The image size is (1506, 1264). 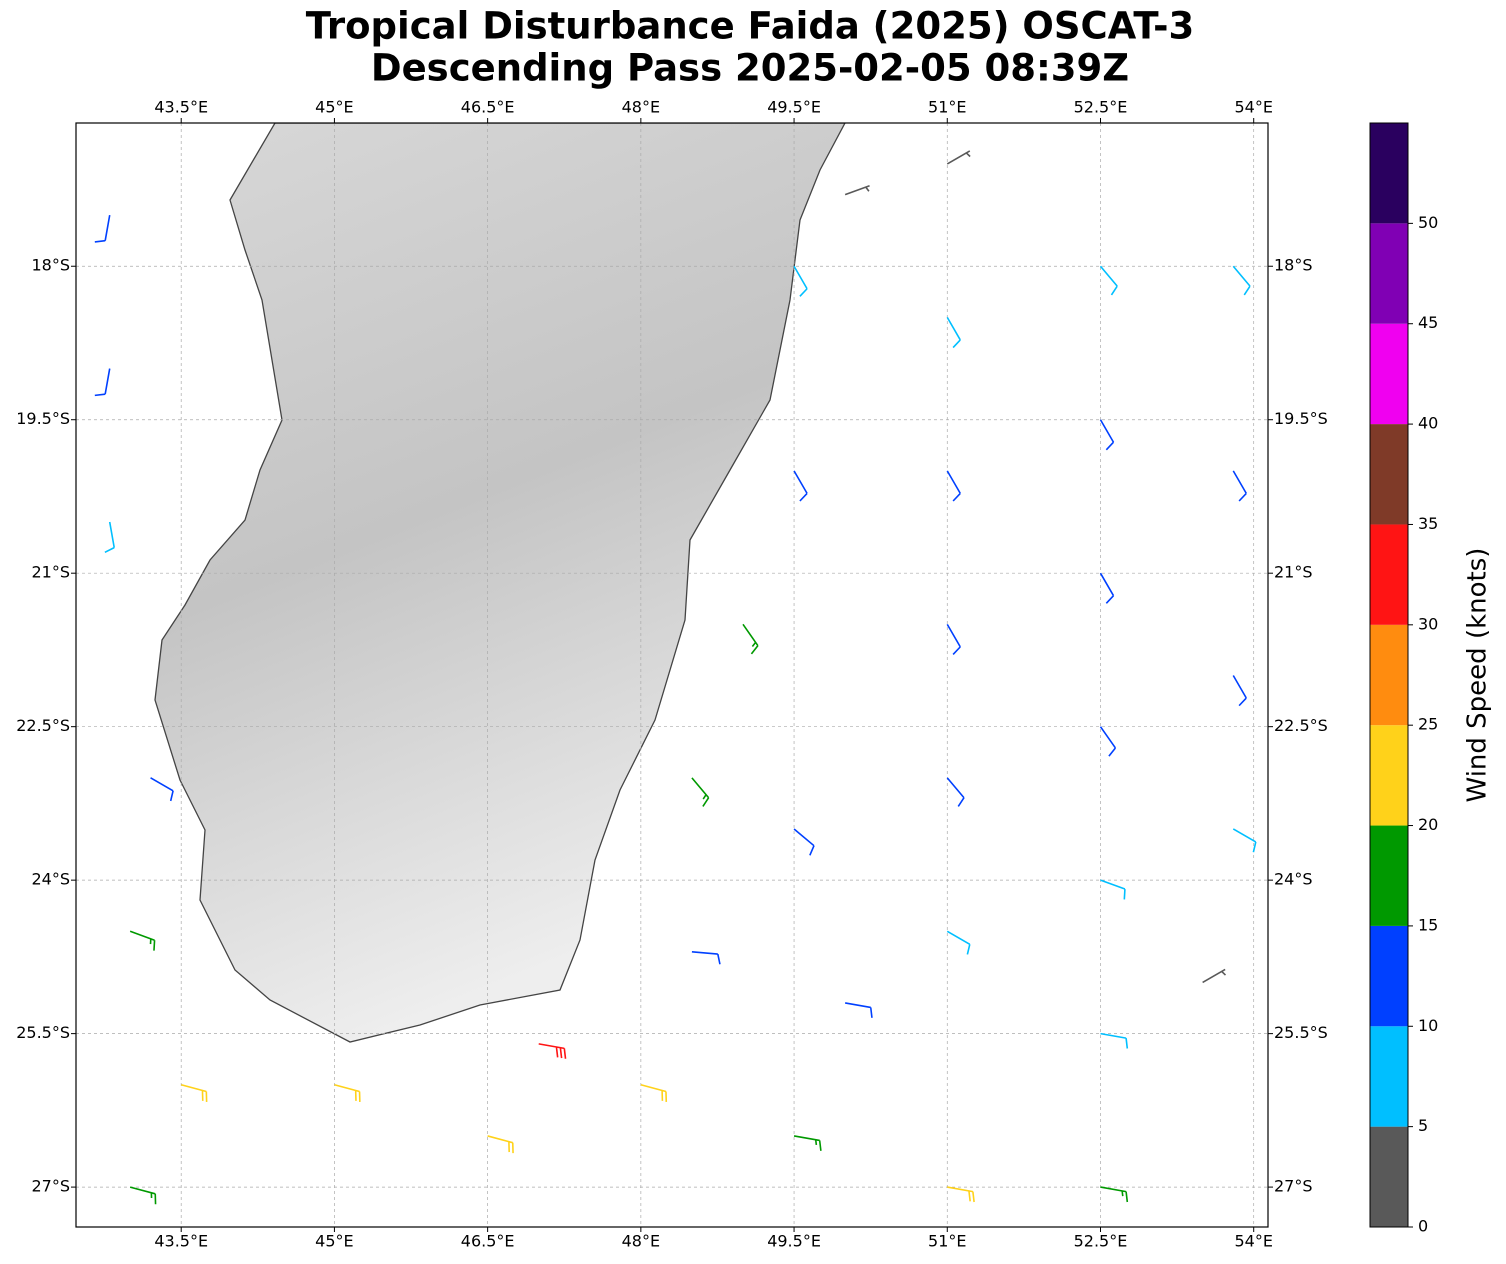 What do you see at coordinates (1428, 423) in the screenshot?
I see `colorbar-tick-label: 40` at bounding box center [1428, 423].